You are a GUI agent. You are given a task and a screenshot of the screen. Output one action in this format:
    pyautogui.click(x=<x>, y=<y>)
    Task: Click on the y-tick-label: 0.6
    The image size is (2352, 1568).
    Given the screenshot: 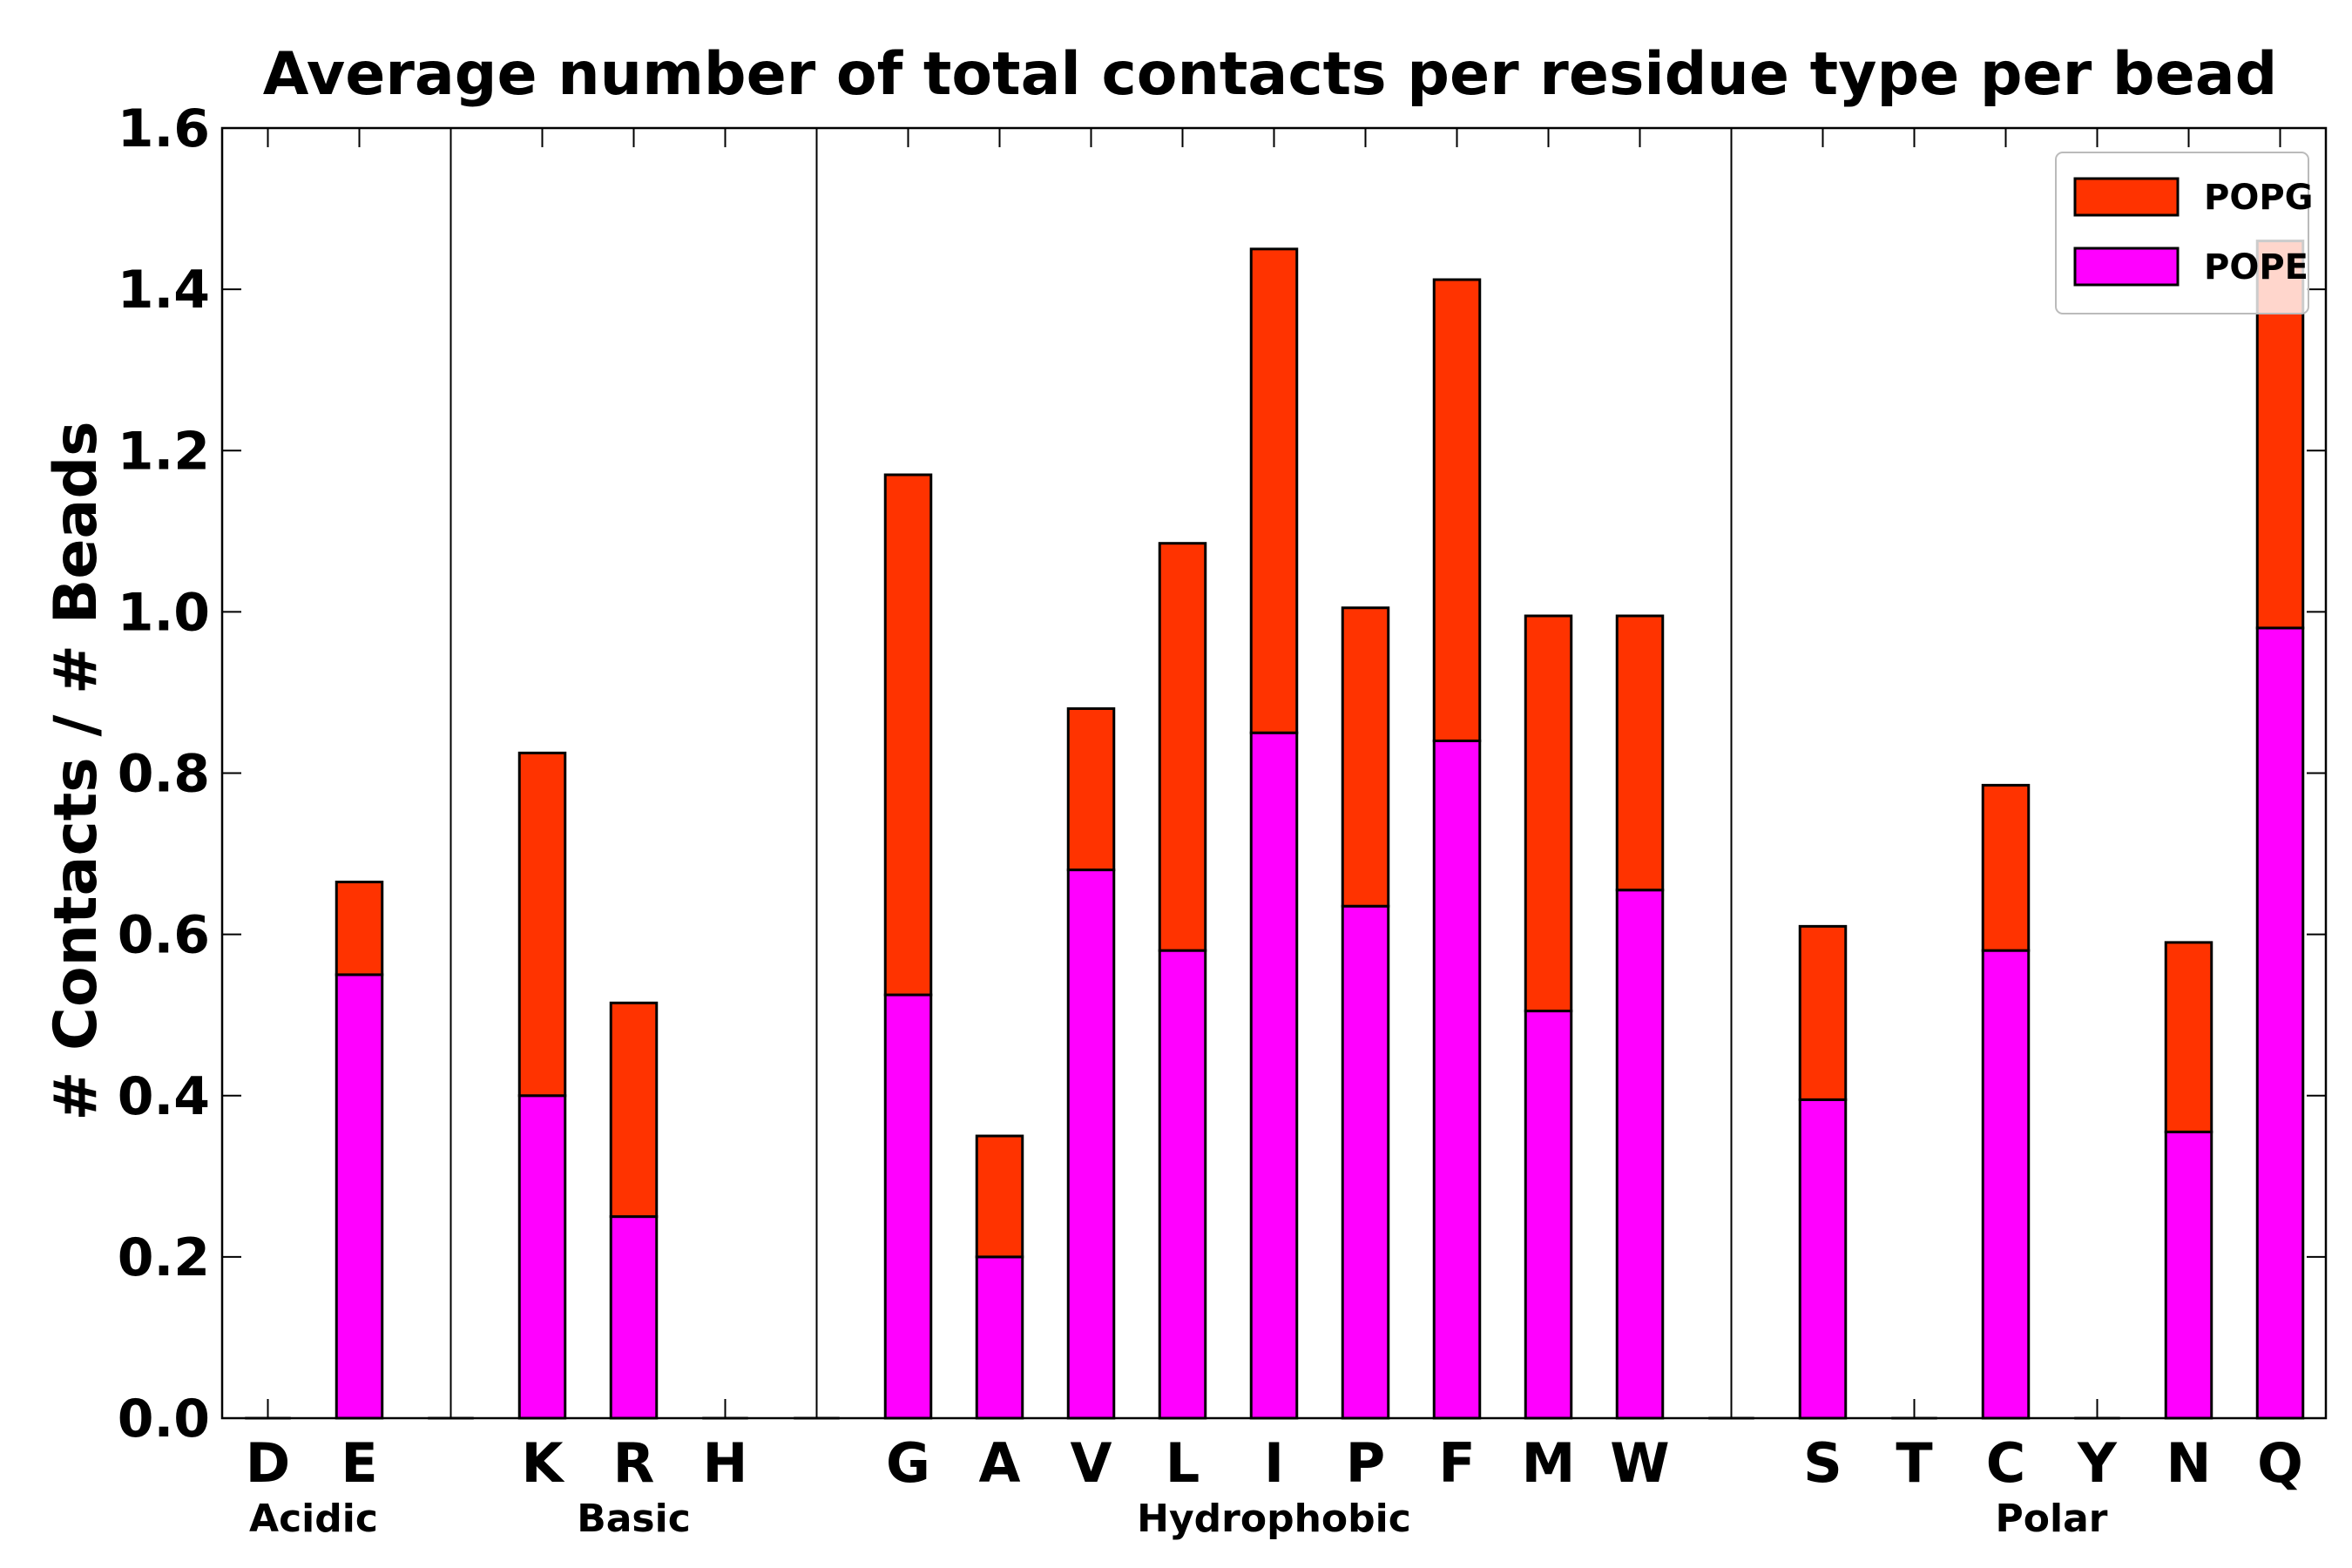 What is the action you would take?
    pyautogui.click(x=164, y=935)
    